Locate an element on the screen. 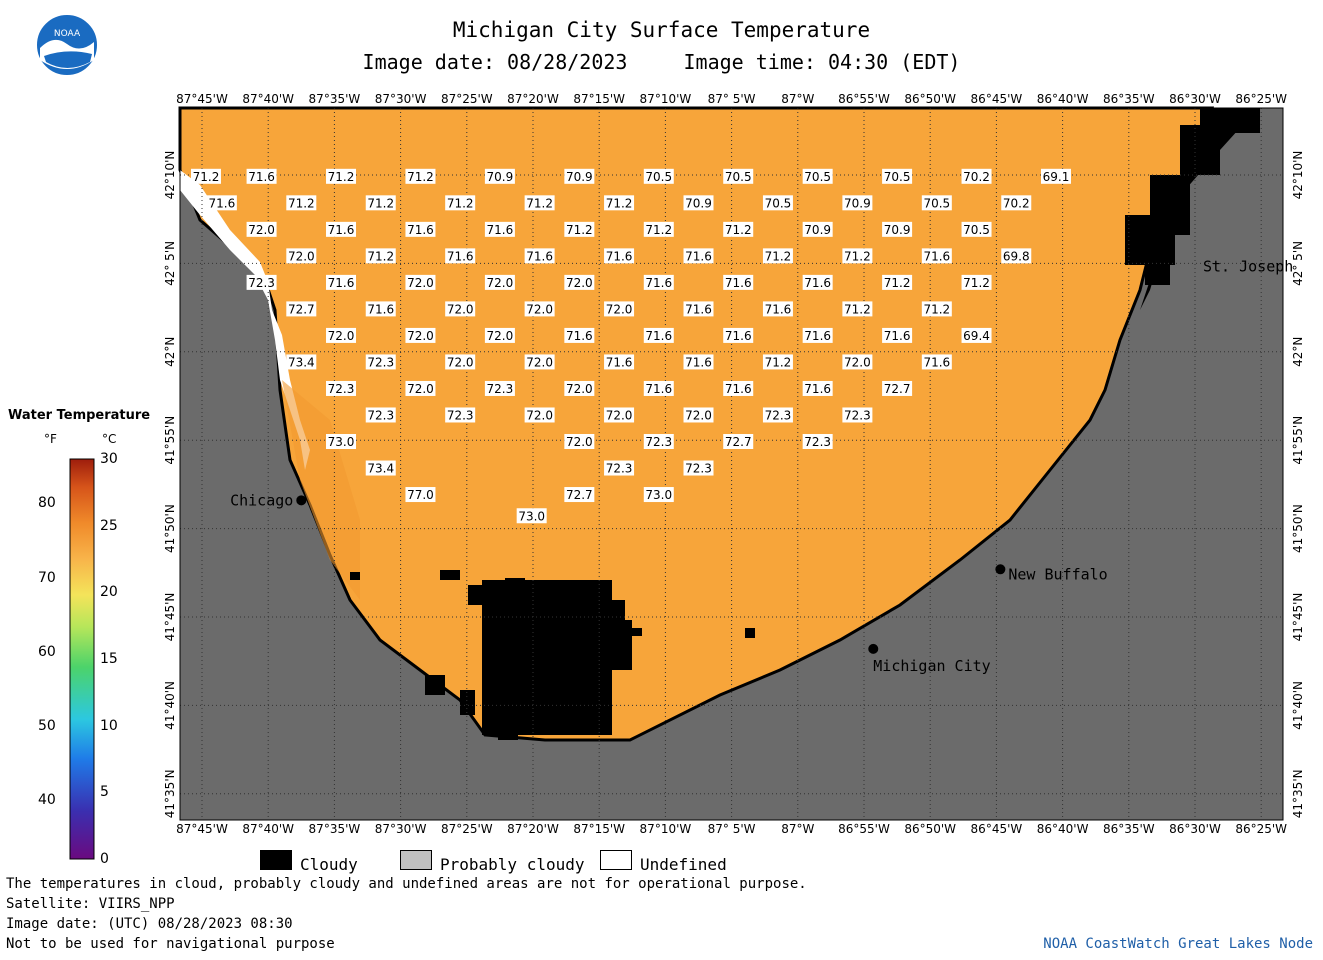 This screenshot has height=960, width=1323. temperature-value: 69.8 is located at coordinates (1016, 256).